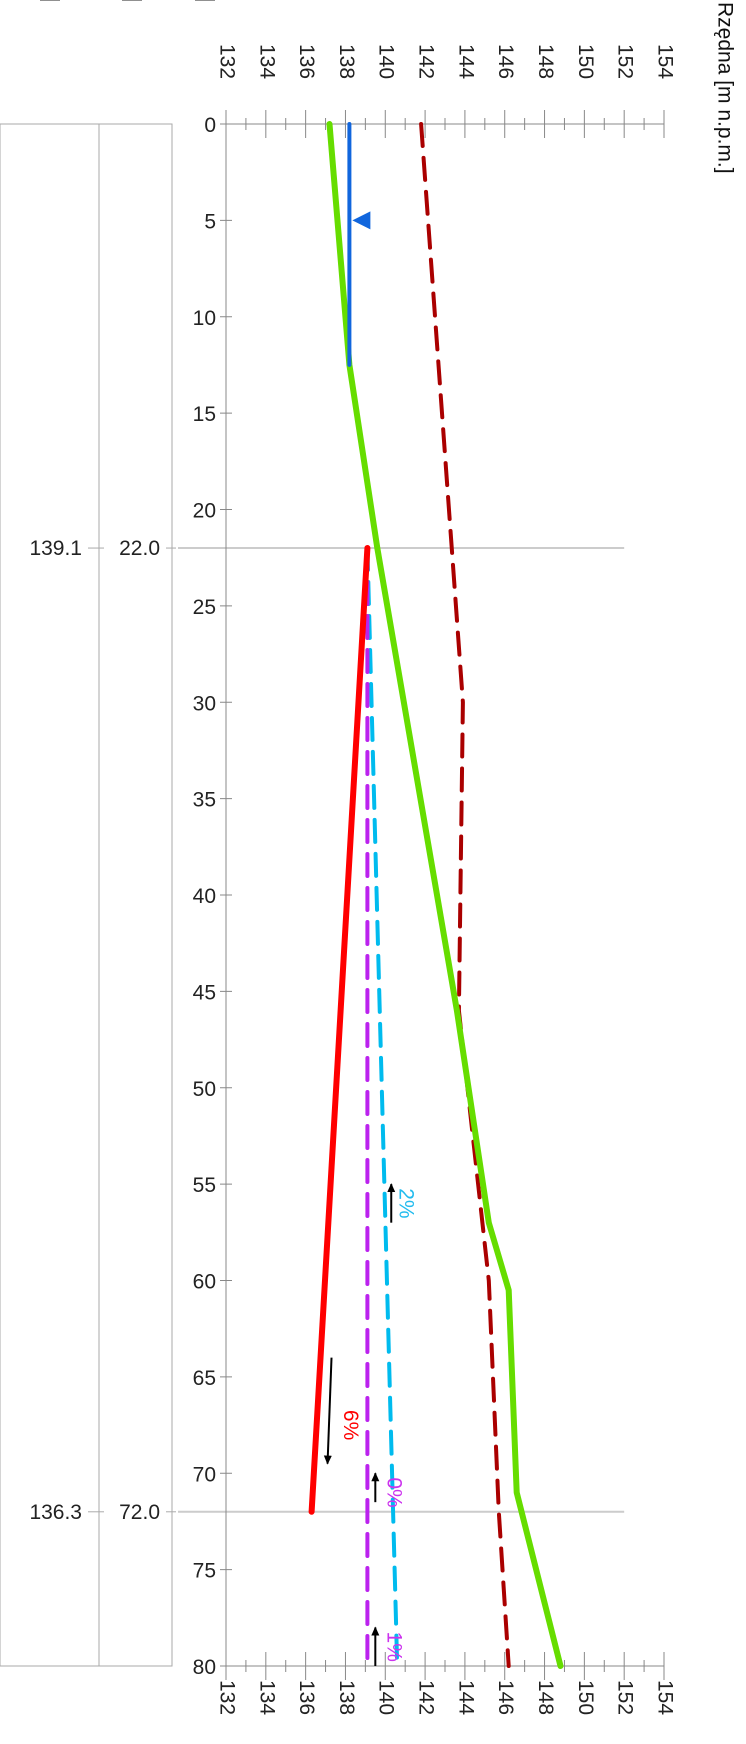 The width and height of the screenshot is (746, 1744). Describe the element at coordinates (55, 1512) in the screenshot. I see `table-elevation-value: 136.3` at that location.